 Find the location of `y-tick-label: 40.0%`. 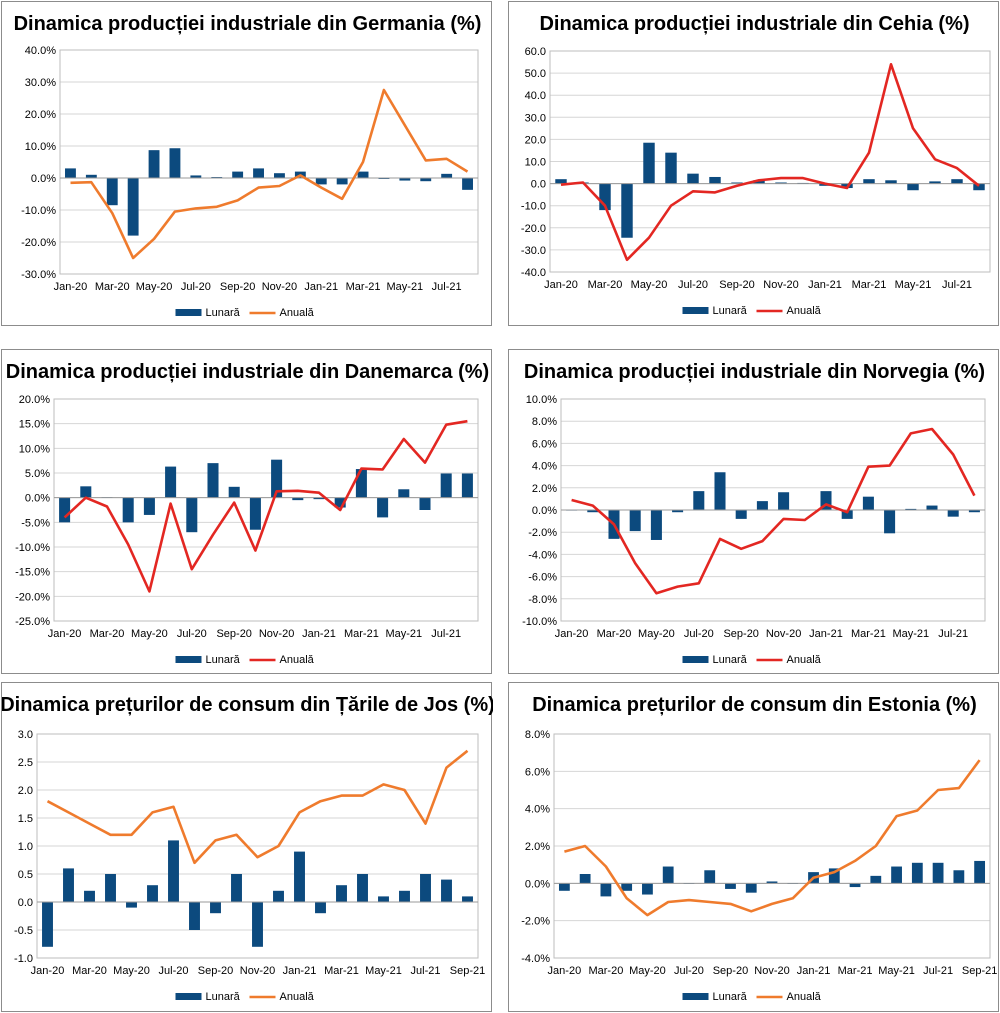

y-tick-label: 40.0% is located at coordinates (40, 51).